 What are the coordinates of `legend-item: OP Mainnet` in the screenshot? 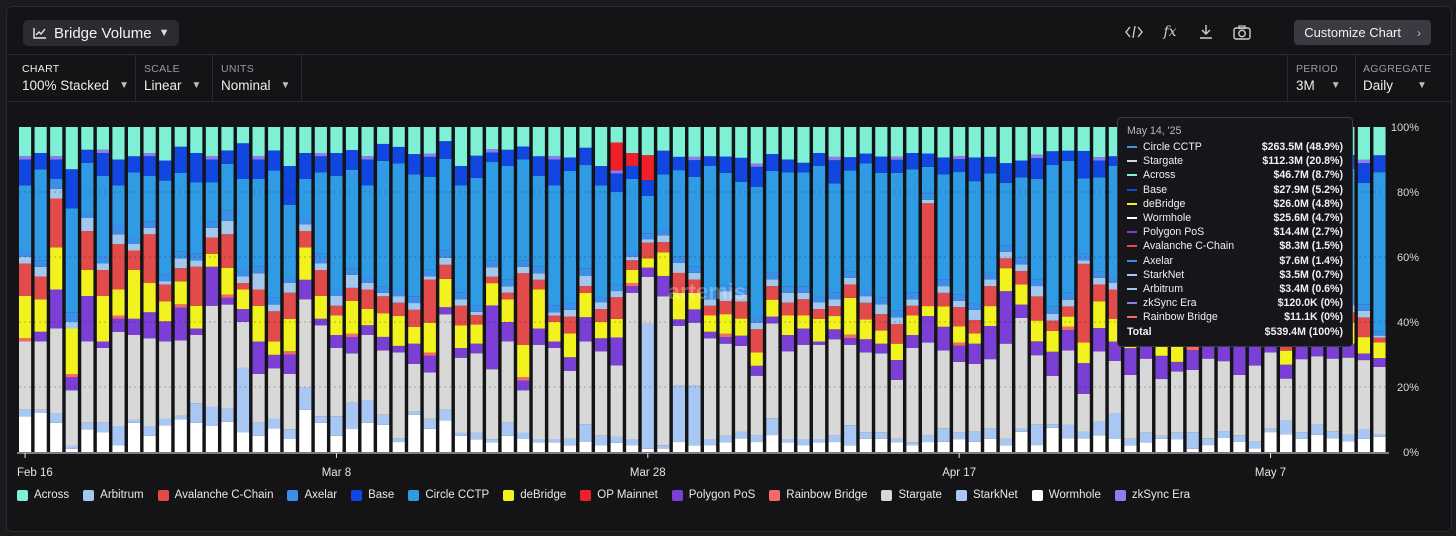 It's located at (619, 495).